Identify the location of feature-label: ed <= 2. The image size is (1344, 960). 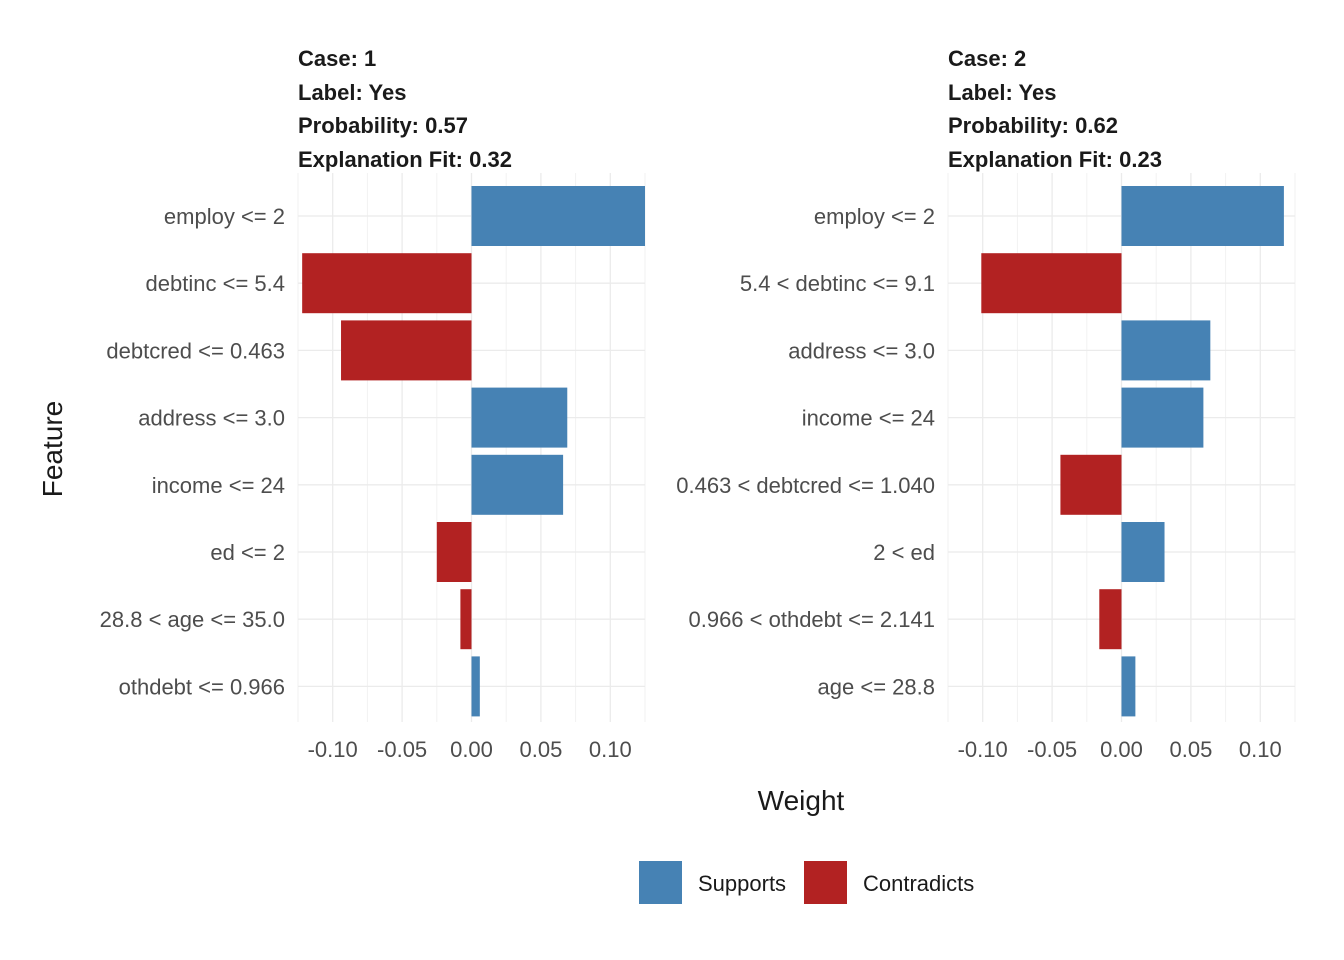
(247, 552).